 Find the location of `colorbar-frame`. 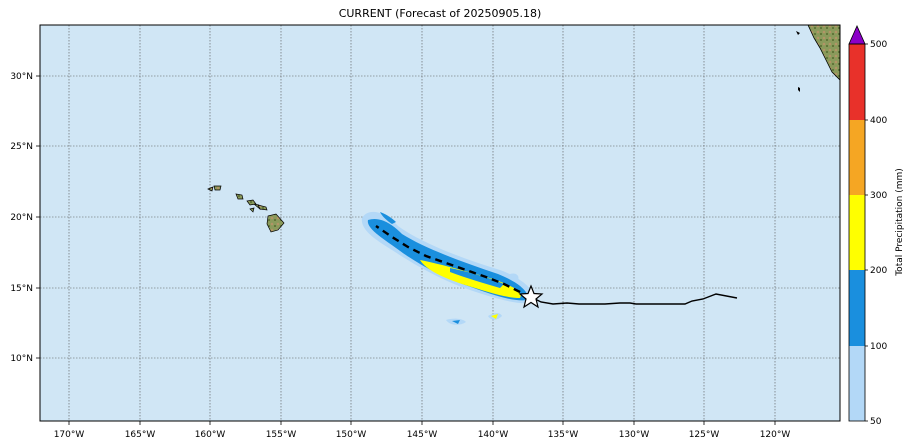

colorbar-frame is located at coordinates (857, 232).